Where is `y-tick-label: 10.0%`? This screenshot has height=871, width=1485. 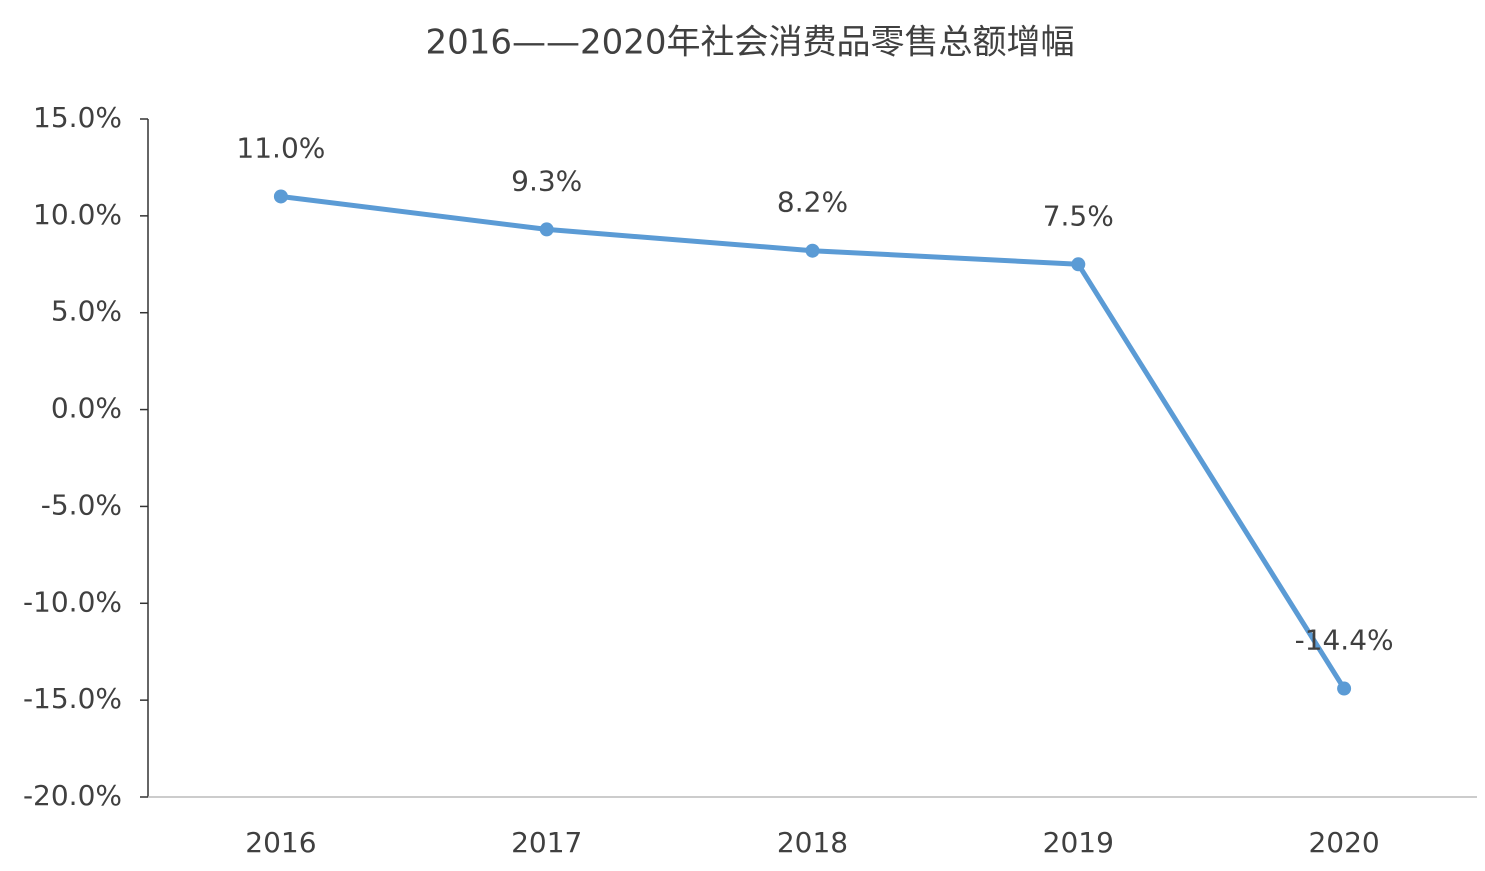 y-tick-label: 10.0% is located at coordinates (77, 214).